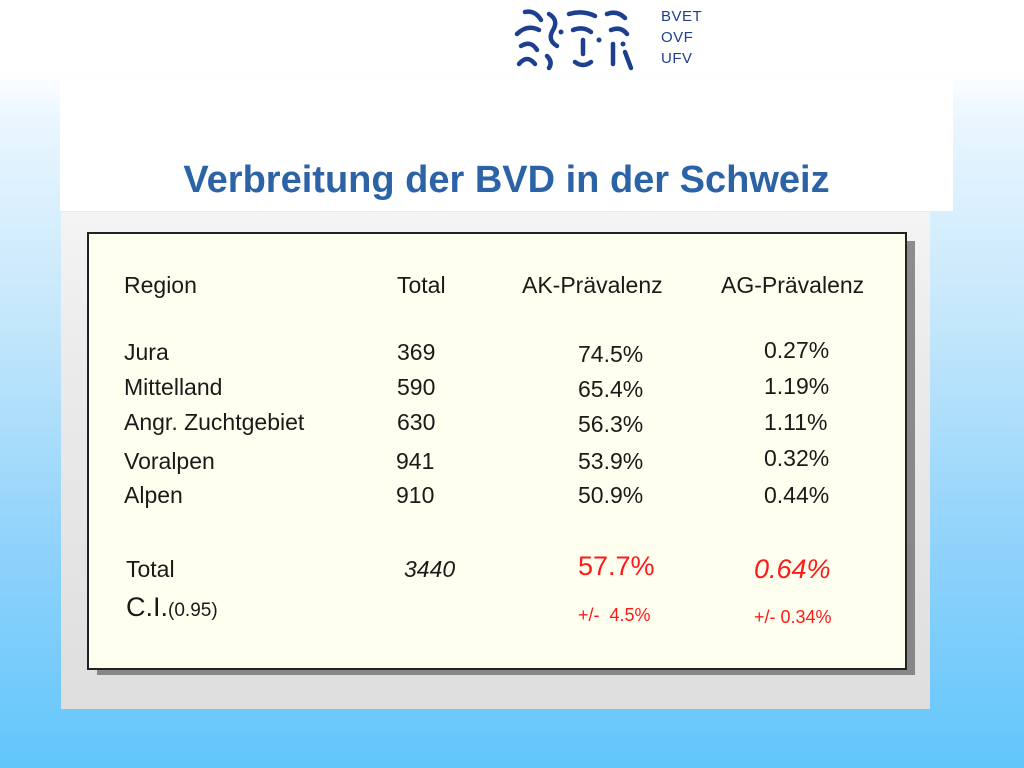 Image resolution: width=1024 pixels, height=768 pixels. I want to click on row-ag: 0.27%, so click(797, 350).